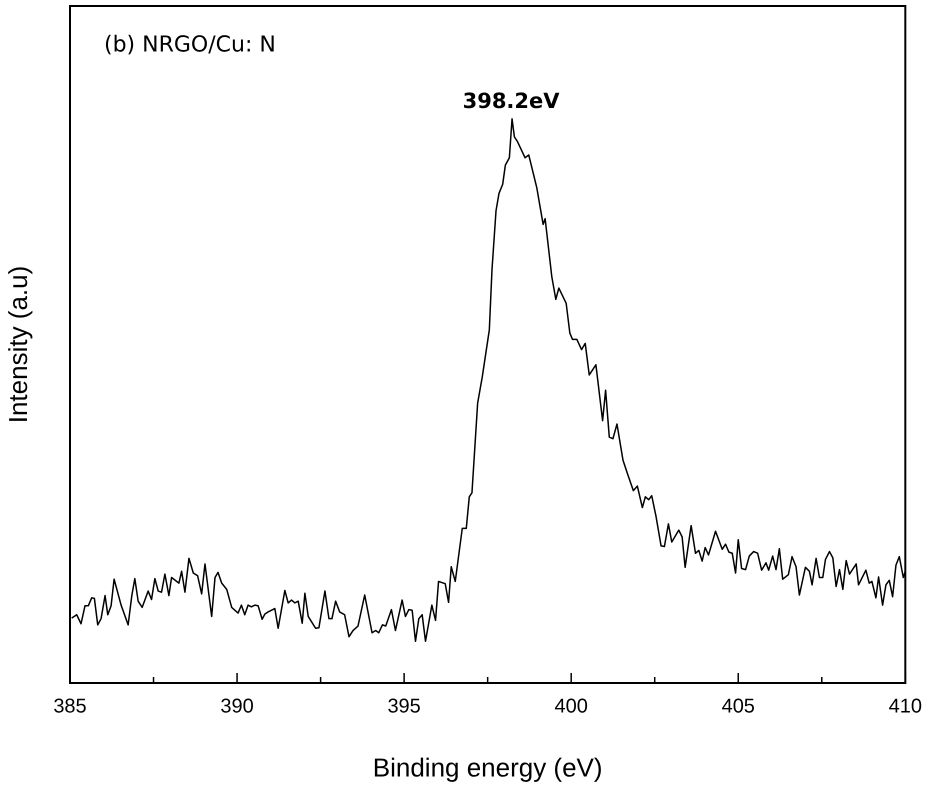 The width and height of the screenshot is (934, 797). Describe the element at coordinates (190, 45) in the screenshot. I see `text: (b) NRGO/Cu: N` at that location.